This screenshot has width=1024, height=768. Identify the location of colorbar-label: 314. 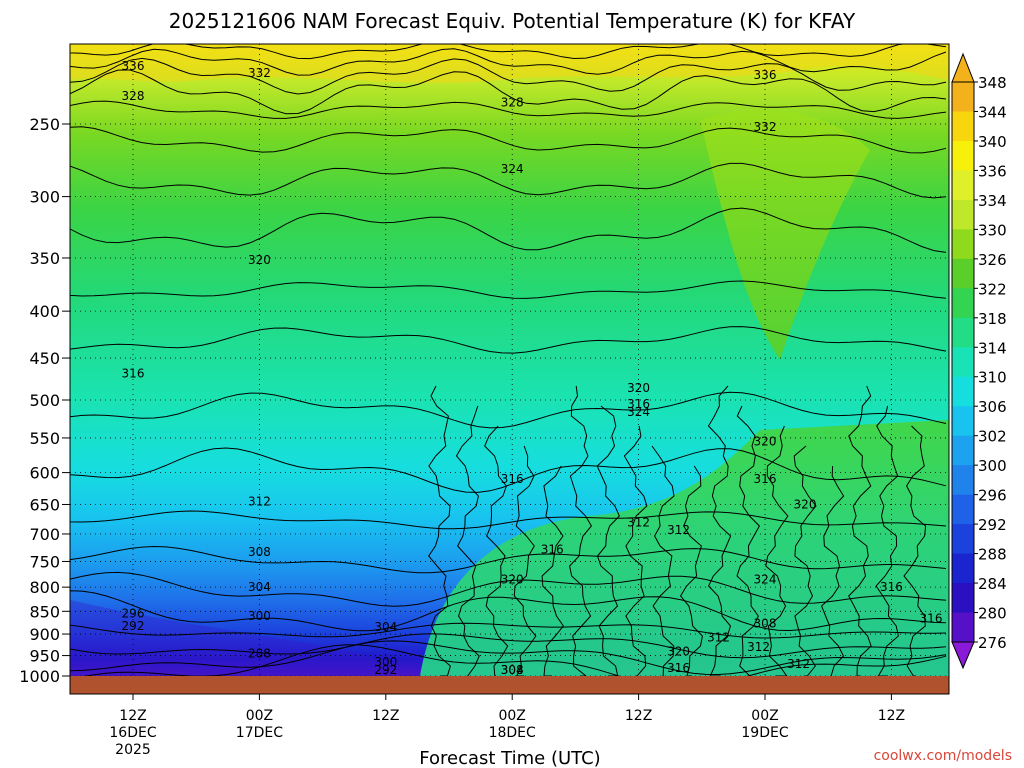
(992, 348).